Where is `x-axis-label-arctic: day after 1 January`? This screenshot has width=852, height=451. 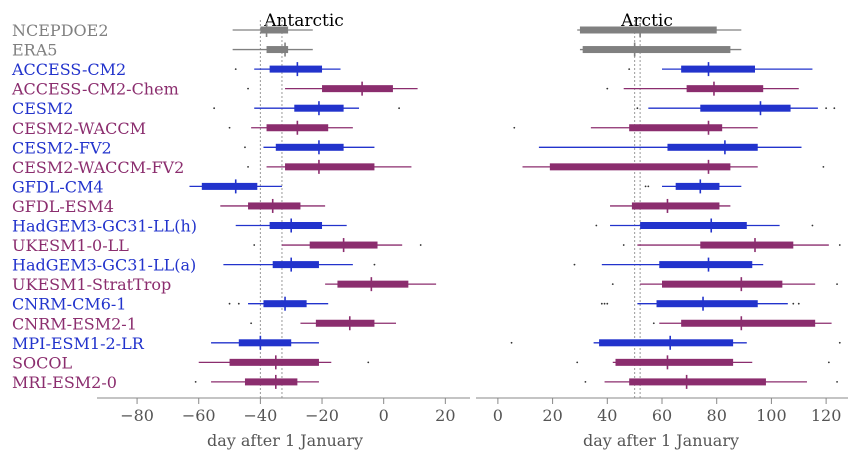 x-axis-label-arctic: day after 1 January is located at coordinates (661, 440).